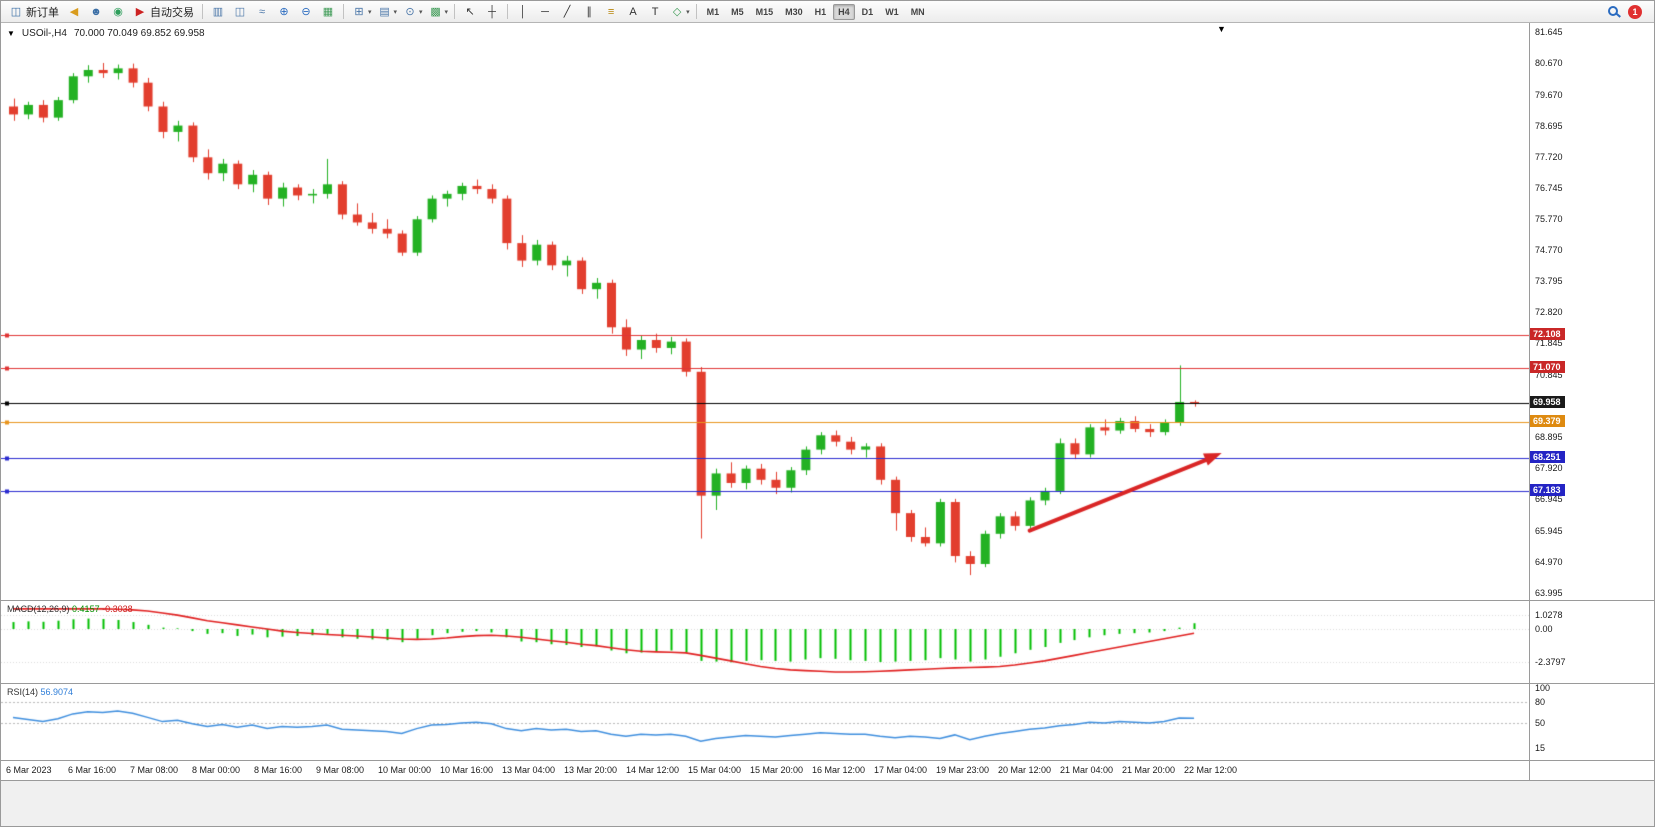 The image size is (1655, 827). What do you see at coordinates (240, 12) in the screenshot?
I see `candlestick-chart-icon: ◫` at bounding box center [240, 12].